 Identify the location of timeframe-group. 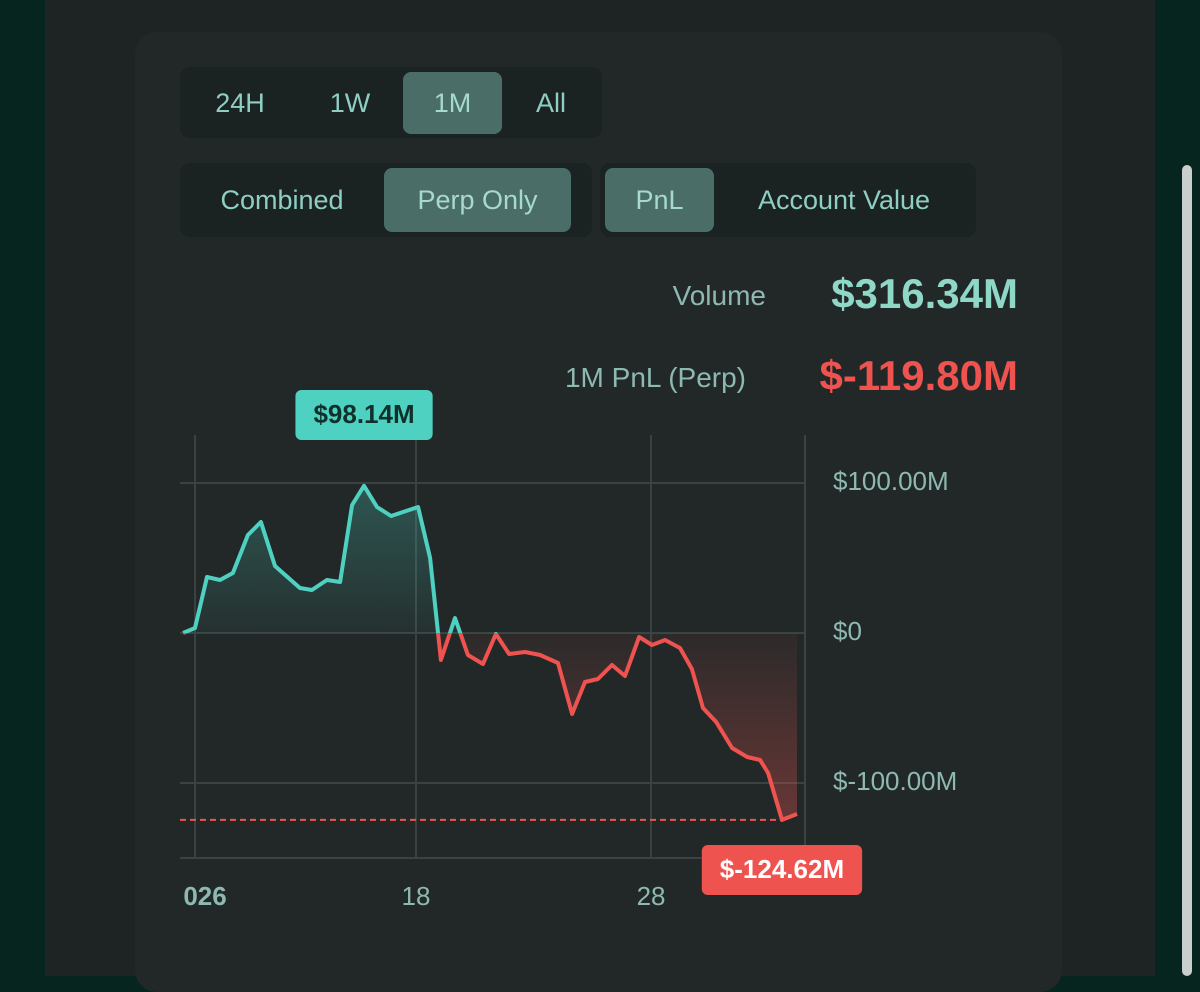
(391, 102).